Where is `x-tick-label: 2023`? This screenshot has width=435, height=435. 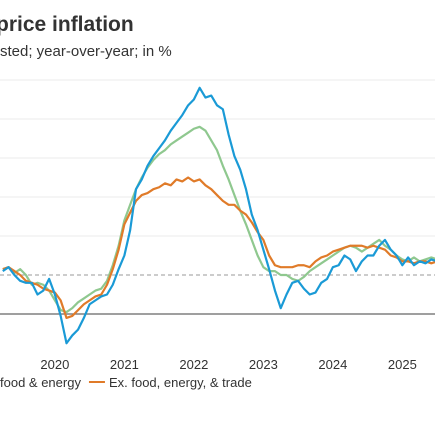
x-tick-label: 2023 is located at coordinates (263, 364).